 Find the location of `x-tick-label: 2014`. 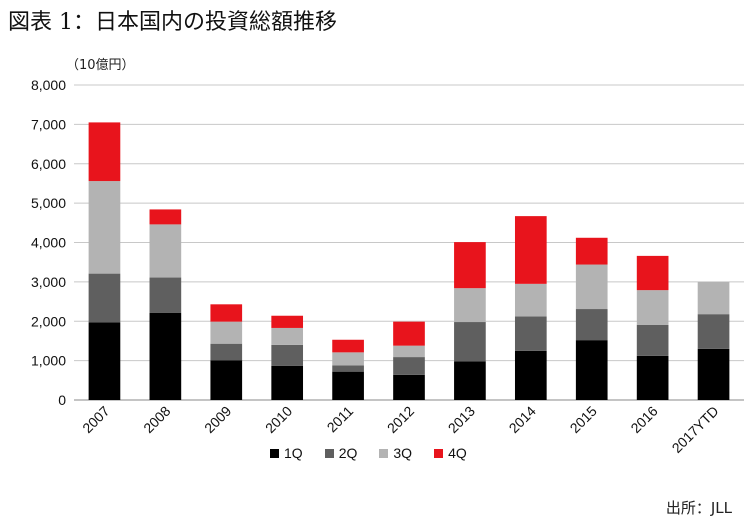

x-tick-label: 2014 is located at coordinates (522, 419).